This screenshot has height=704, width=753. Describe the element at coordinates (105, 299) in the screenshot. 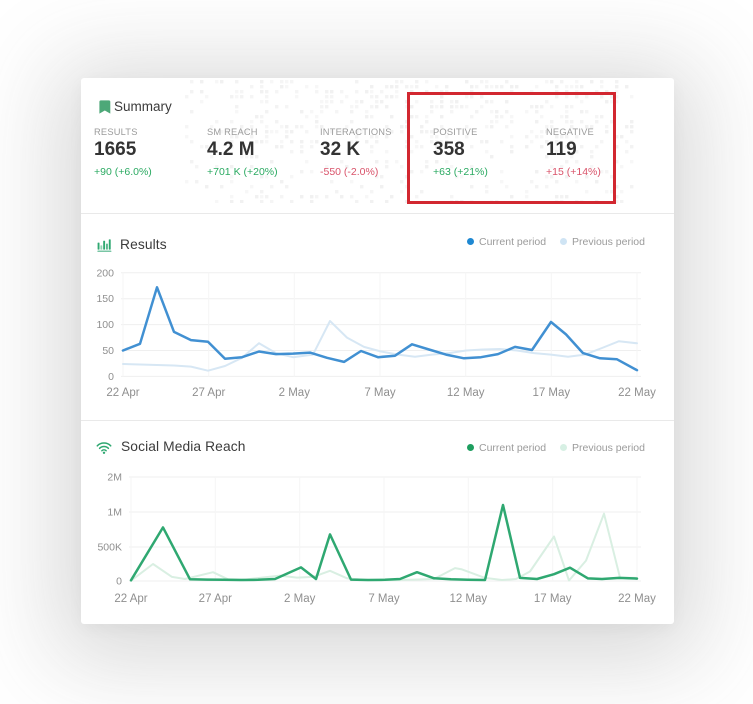

I see `svg-text: 150` at that location.